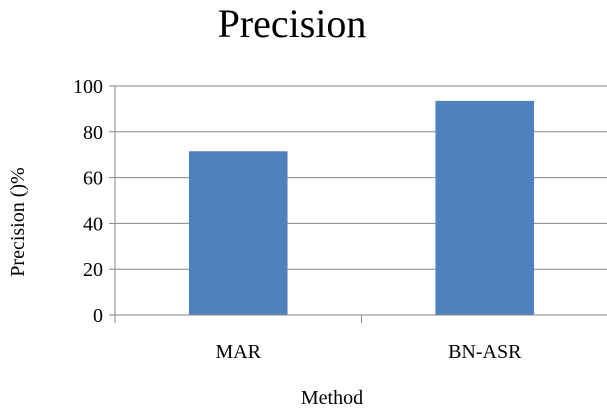 This screenshot has width=607, height=420. I want to click on y-tick-label-20: 20, so click(93, 270).